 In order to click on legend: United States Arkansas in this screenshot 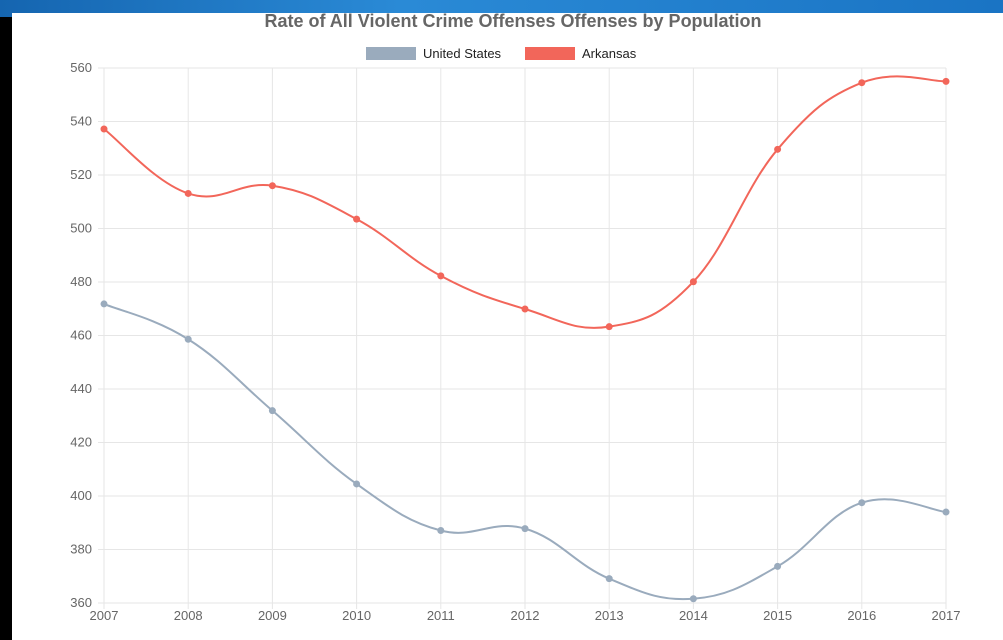, I will do `click(501, 53)`.